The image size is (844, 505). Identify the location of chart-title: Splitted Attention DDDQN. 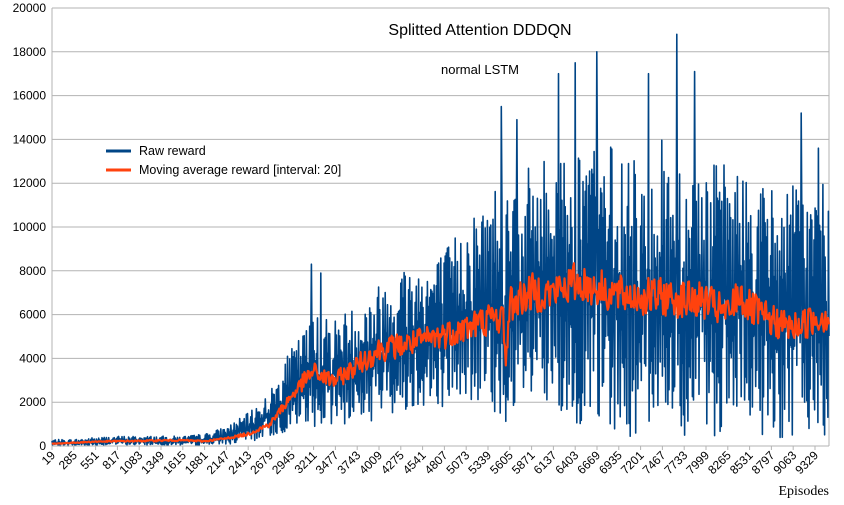
(479, 30).